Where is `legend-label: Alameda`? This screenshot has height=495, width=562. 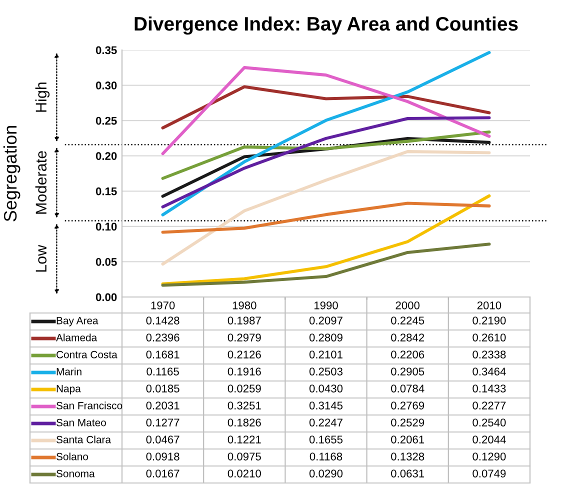
legend-label: Alameda is located at coordinates (77, 338).